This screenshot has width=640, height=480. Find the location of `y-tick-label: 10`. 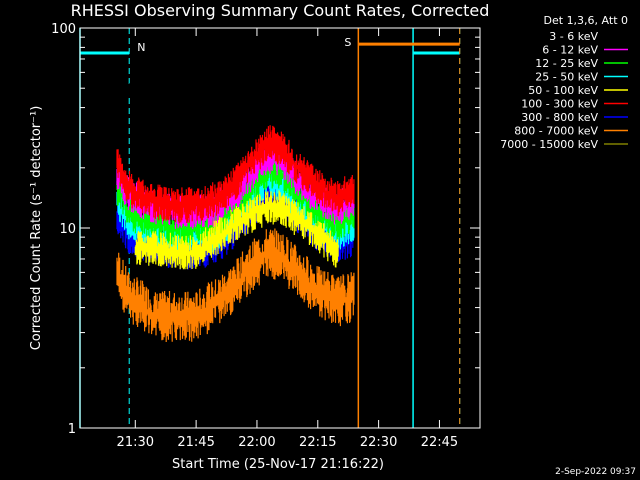

y-tick-label: 10 is located at coordinates (67, 229).